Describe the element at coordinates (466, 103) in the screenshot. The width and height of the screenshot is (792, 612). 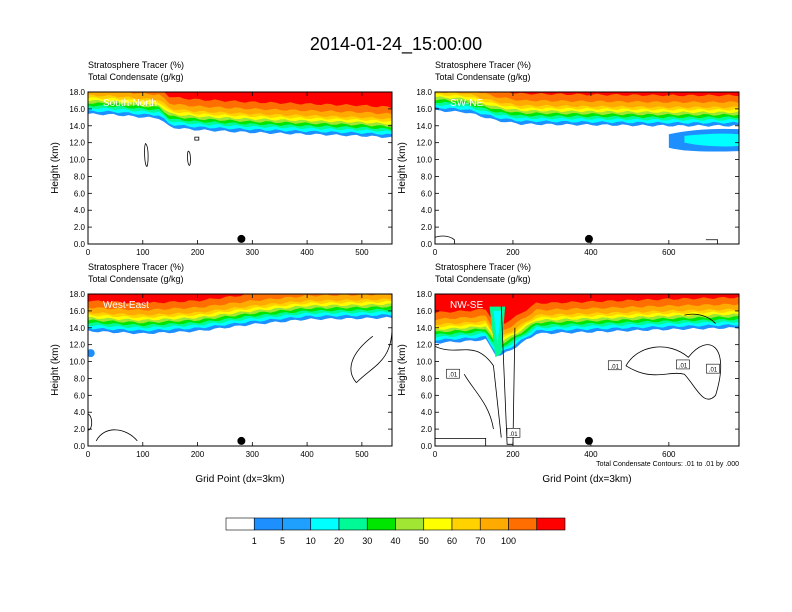
I see `cross-section-label: SW-NE` at that location.